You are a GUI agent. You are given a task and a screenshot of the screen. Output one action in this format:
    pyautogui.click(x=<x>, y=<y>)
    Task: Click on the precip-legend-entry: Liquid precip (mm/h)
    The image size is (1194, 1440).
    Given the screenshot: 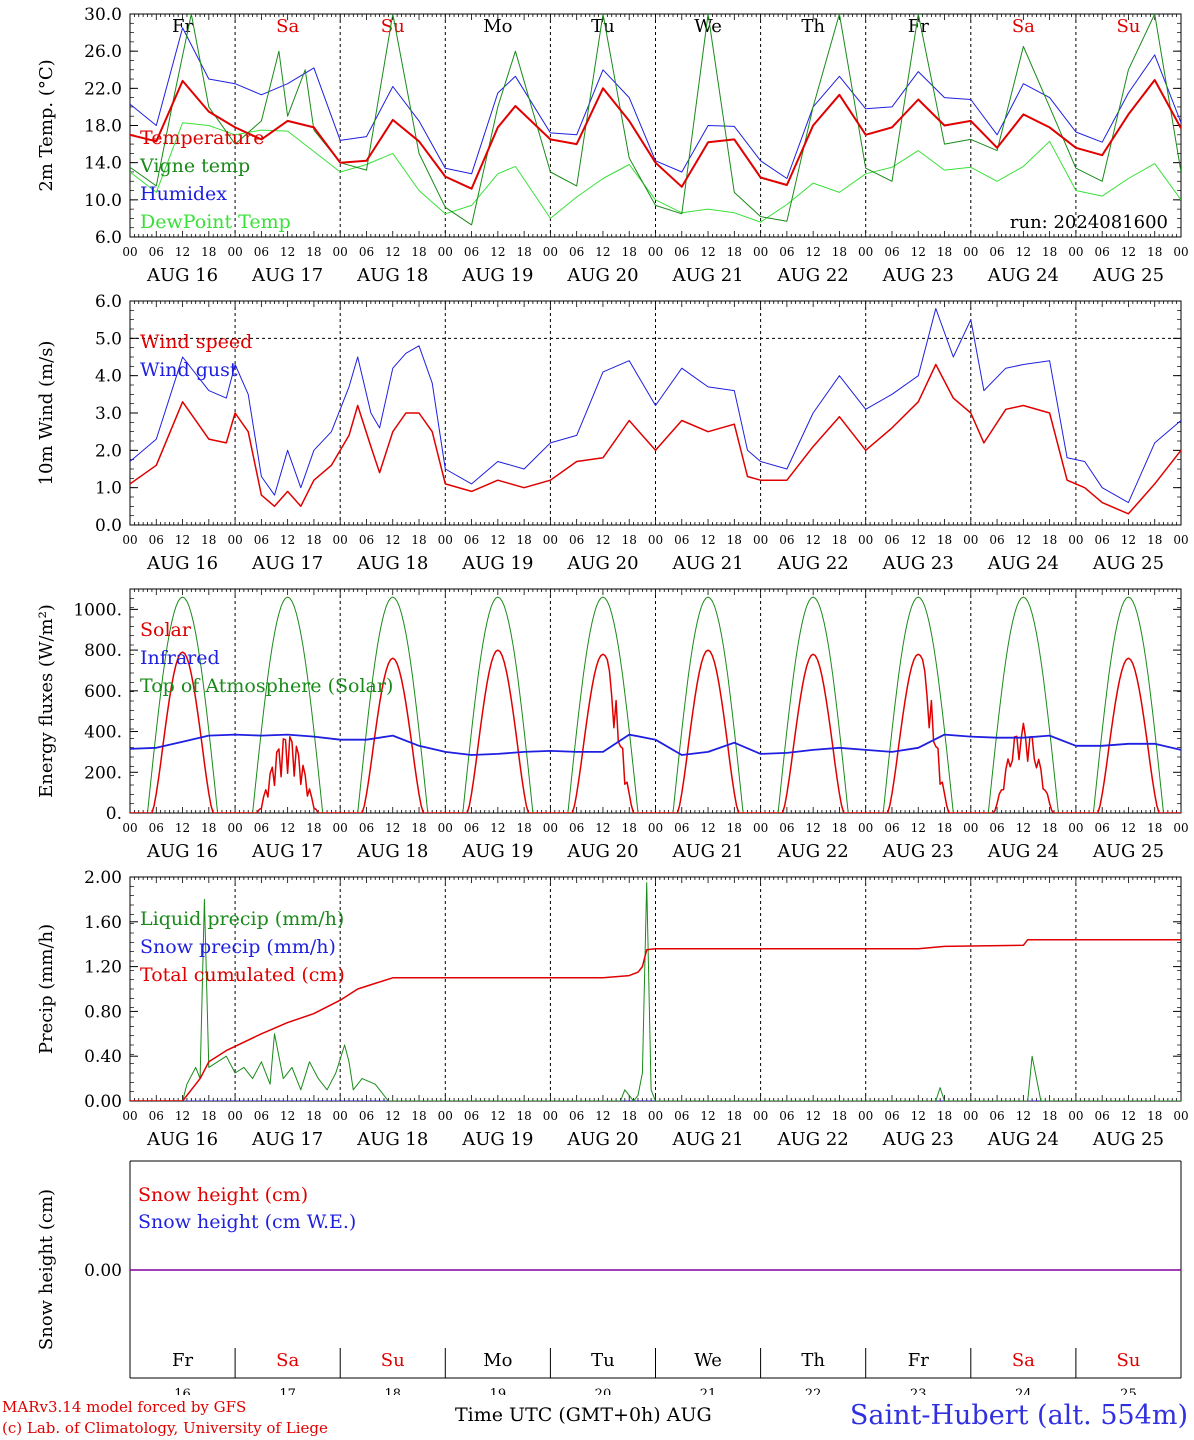 What is the action you would take?
    pyautogui.click(x=242, y=919)
    